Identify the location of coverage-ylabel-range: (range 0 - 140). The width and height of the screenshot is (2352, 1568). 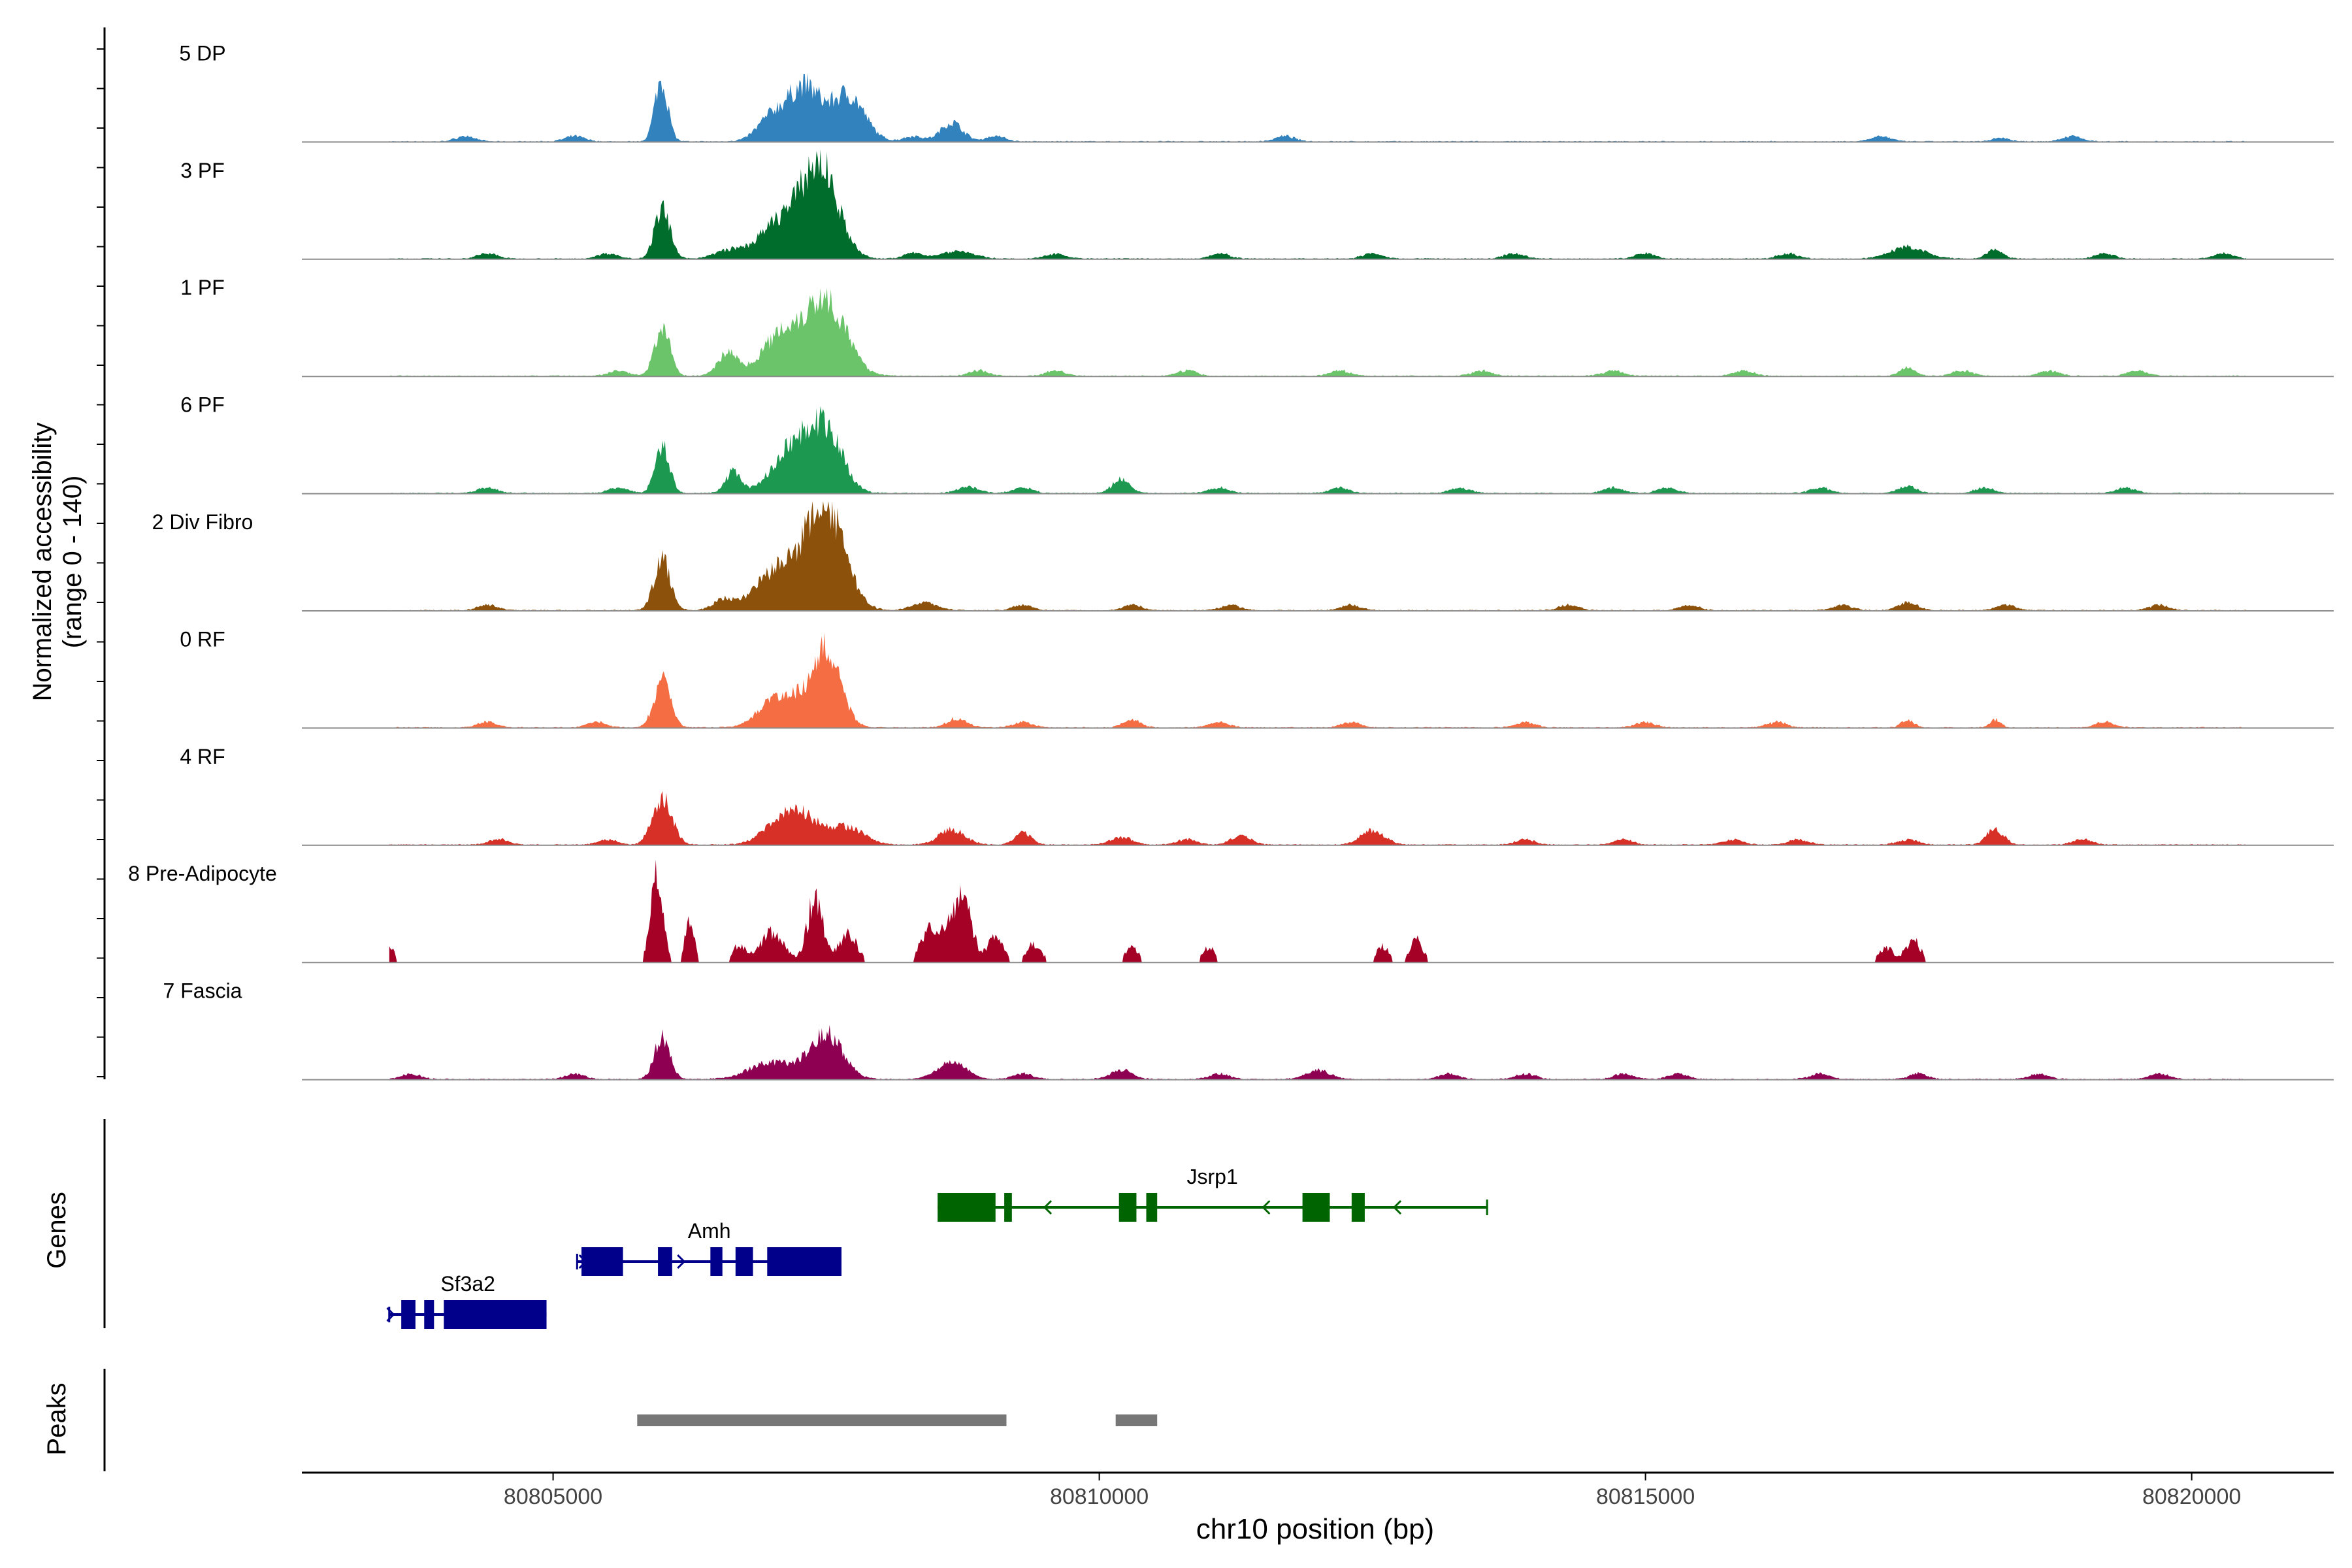
(72, 562).